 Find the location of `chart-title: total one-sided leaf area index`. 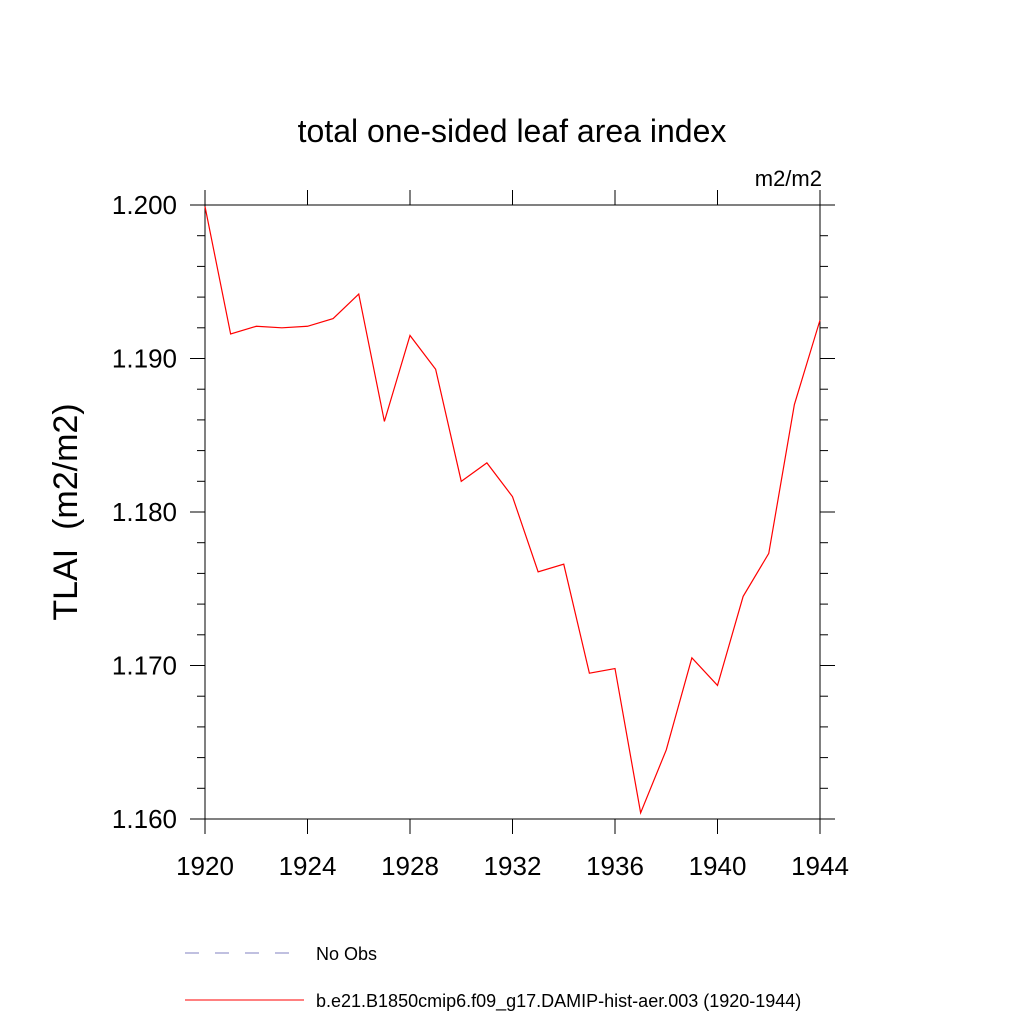

chart-title: total one-sided leaf area index is located at coordinates (512, 131).